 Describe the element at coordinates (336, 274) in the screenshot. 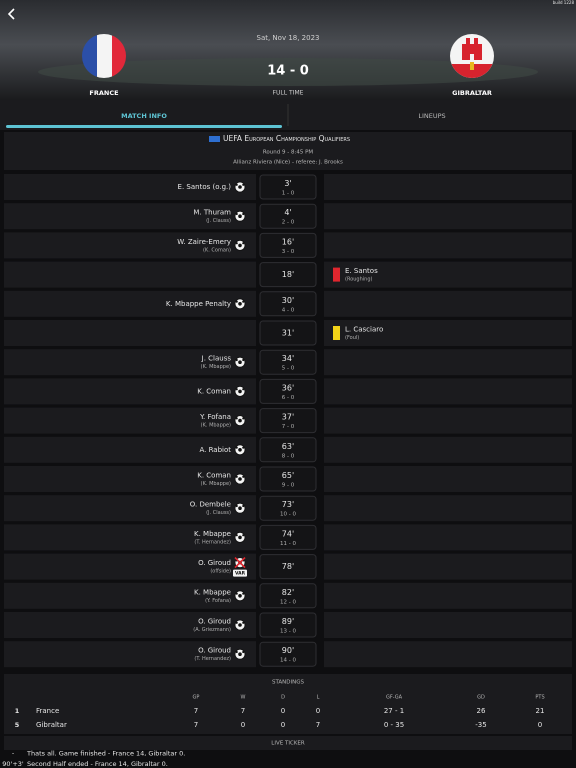

I see `card-icon` at that location.